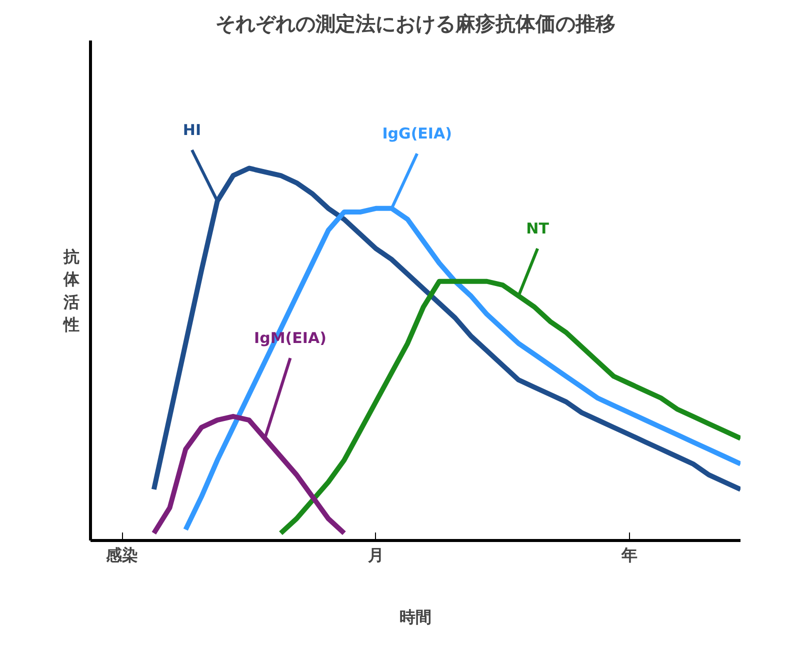 Image resolution: width=798 pixels, height=661 pixels. I want to click on x-tick-label: 月, so click(375, 555).